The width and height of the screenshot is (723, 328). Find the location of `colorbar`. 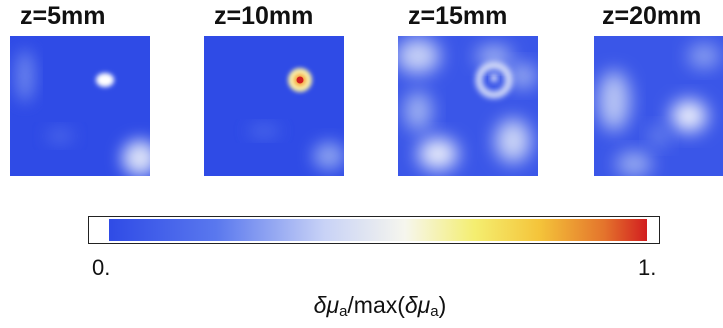

colorbar is located at coordinates (374, 230).